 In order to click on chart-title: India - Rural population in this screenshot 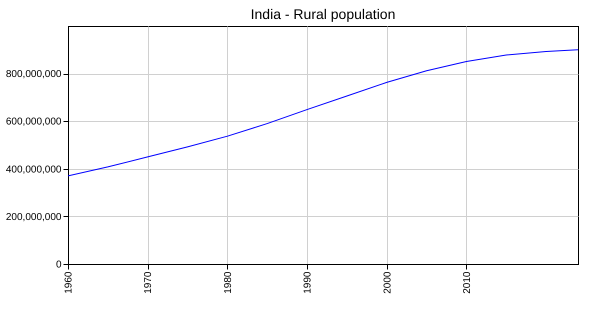, I will do `click(323, 14)`.